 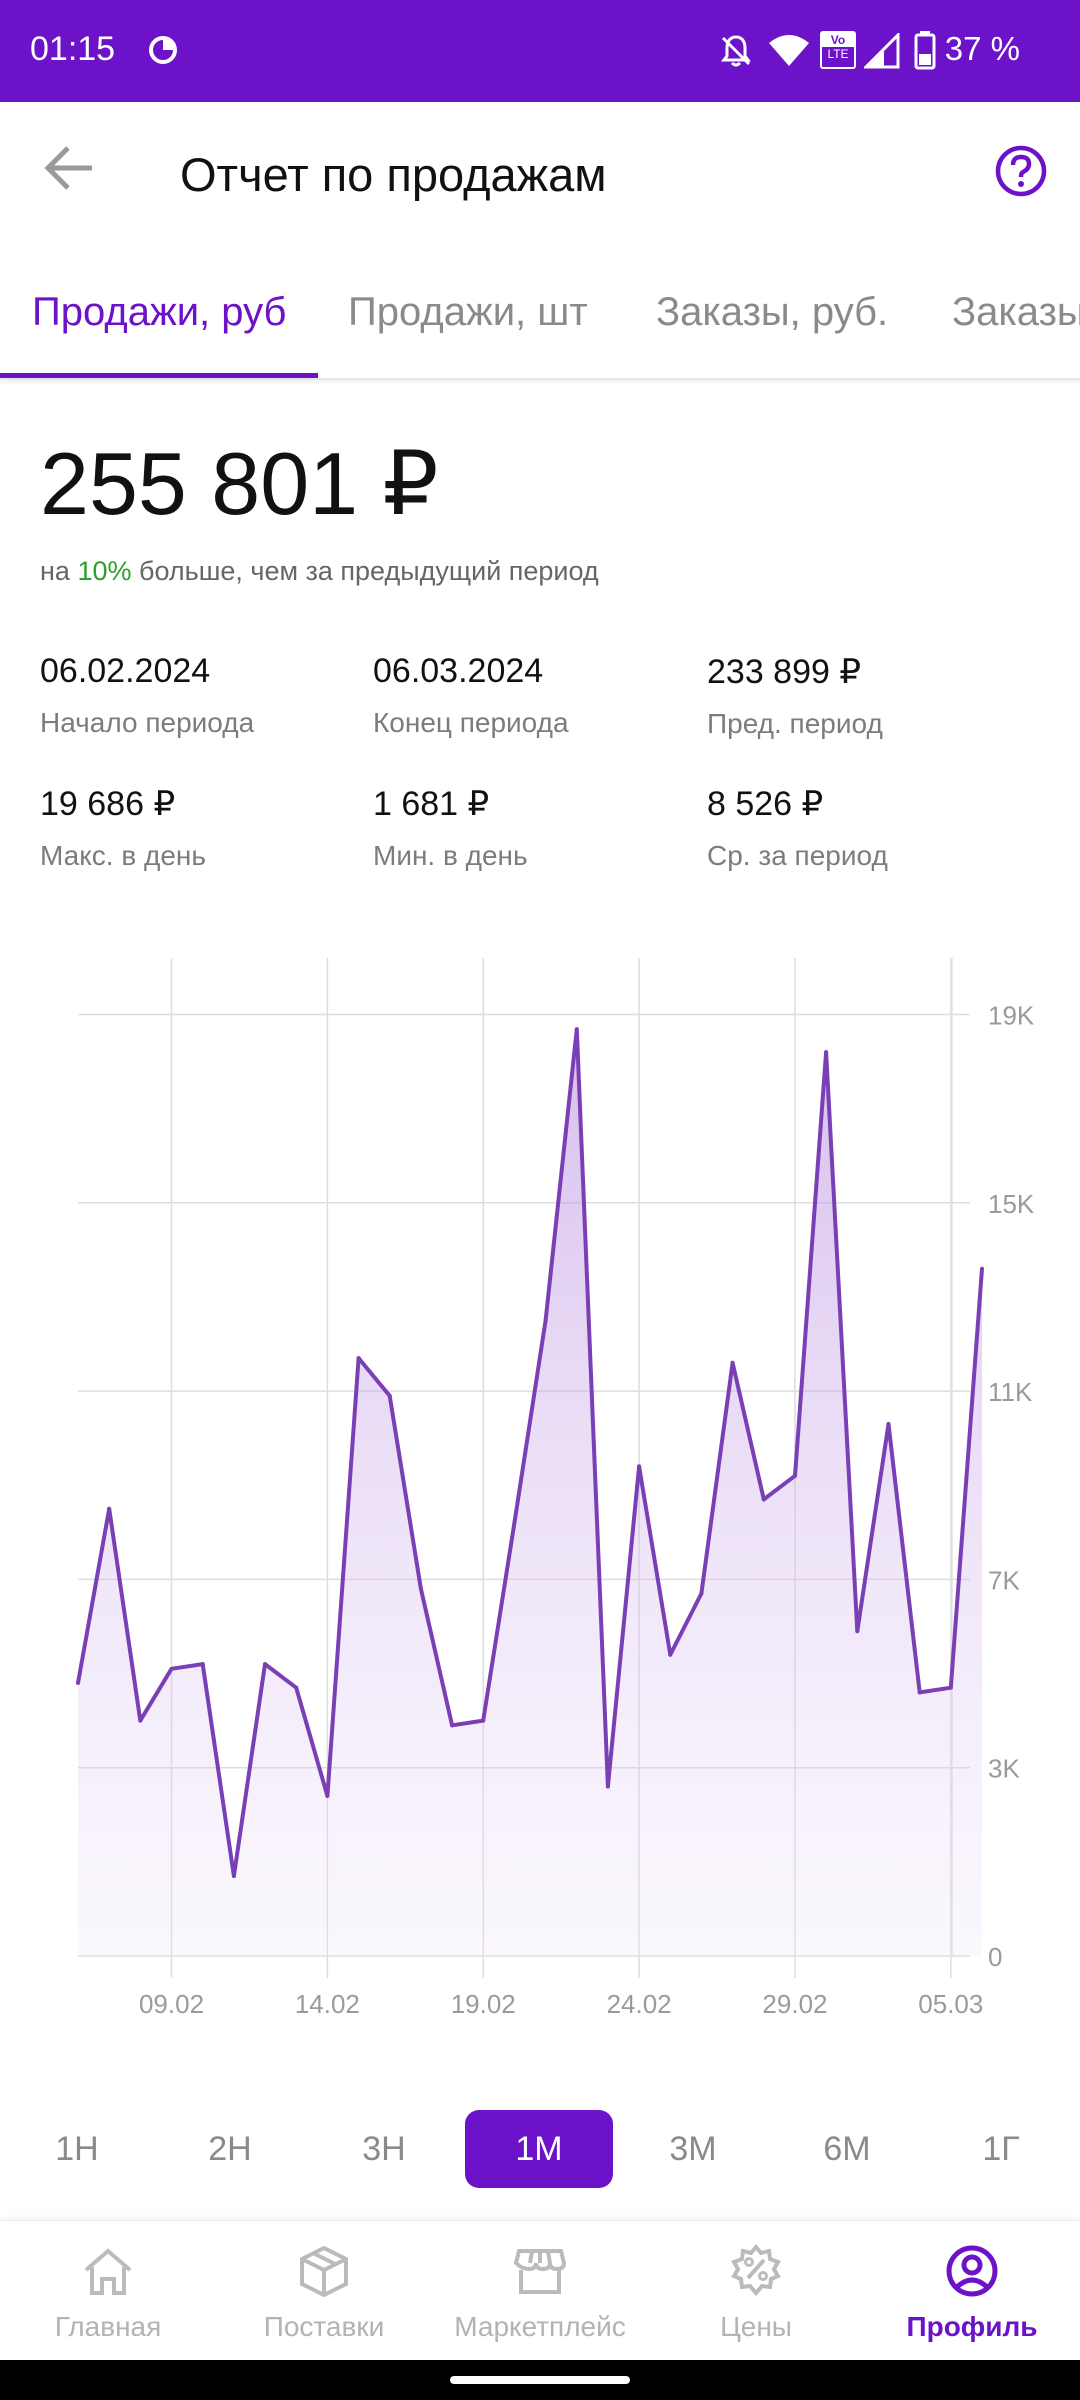 I want to click on stat-value: 233 899 ₽, so click(x=784, y=672).